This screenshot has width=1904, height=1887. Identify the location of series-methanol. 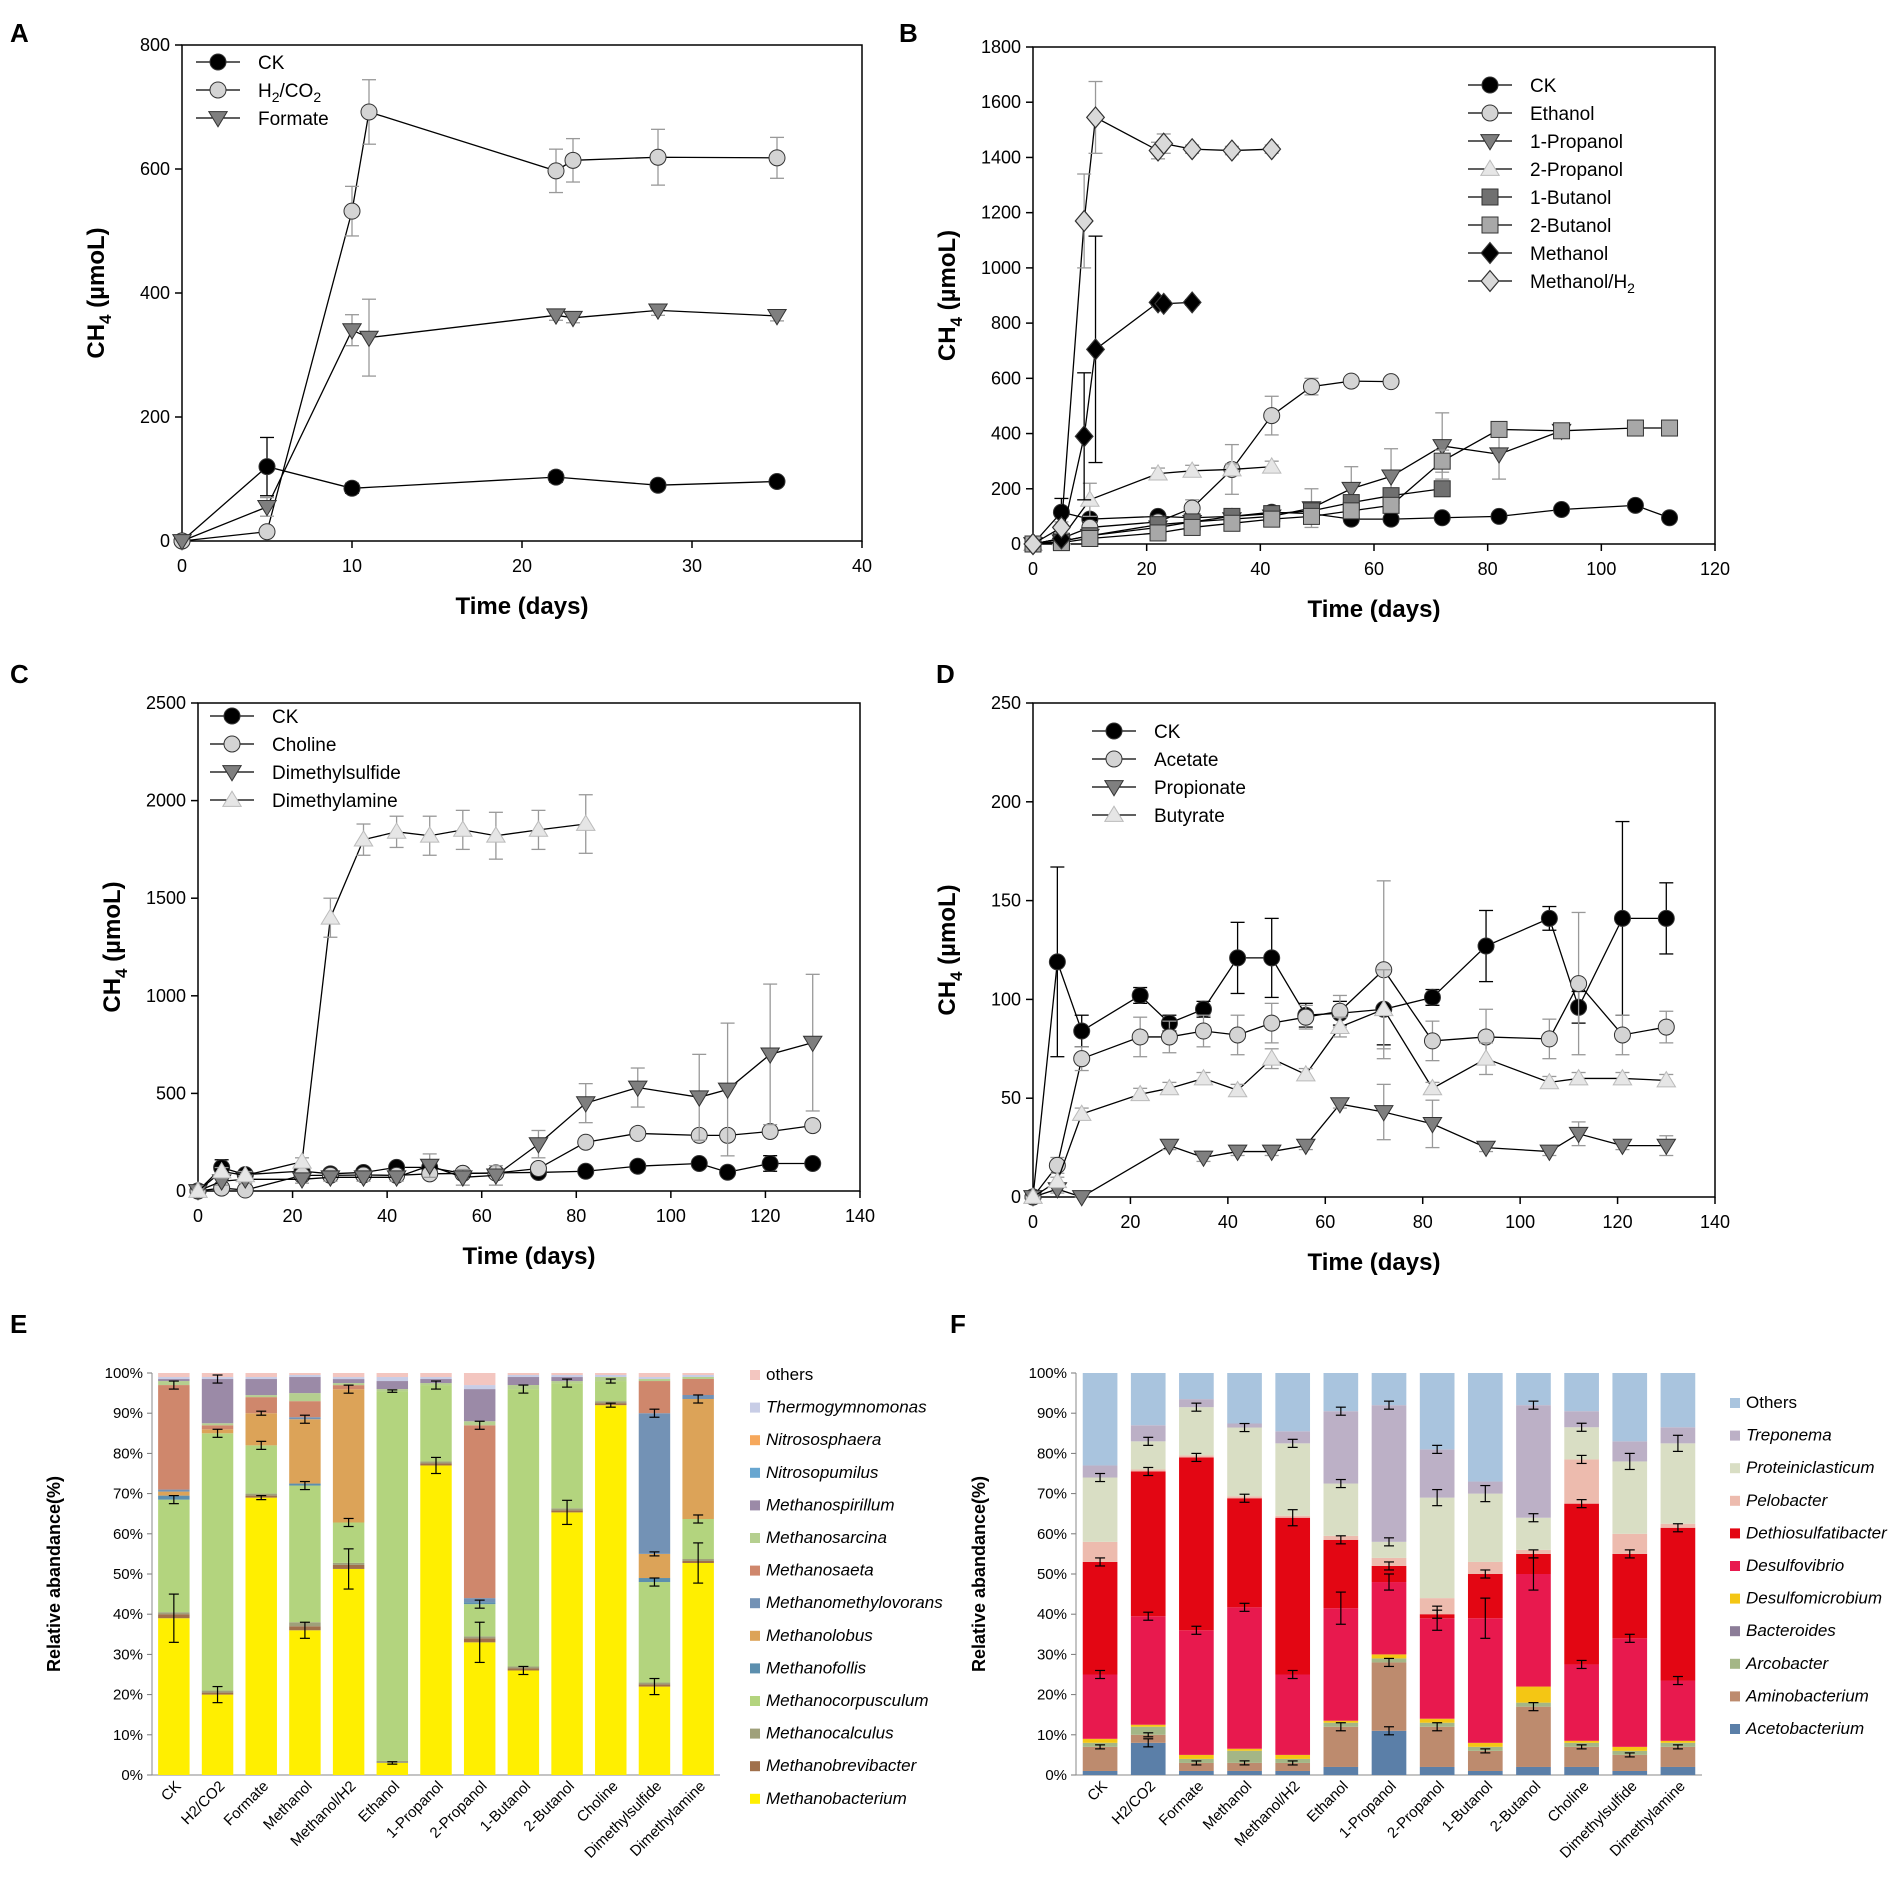
(1112, 395).